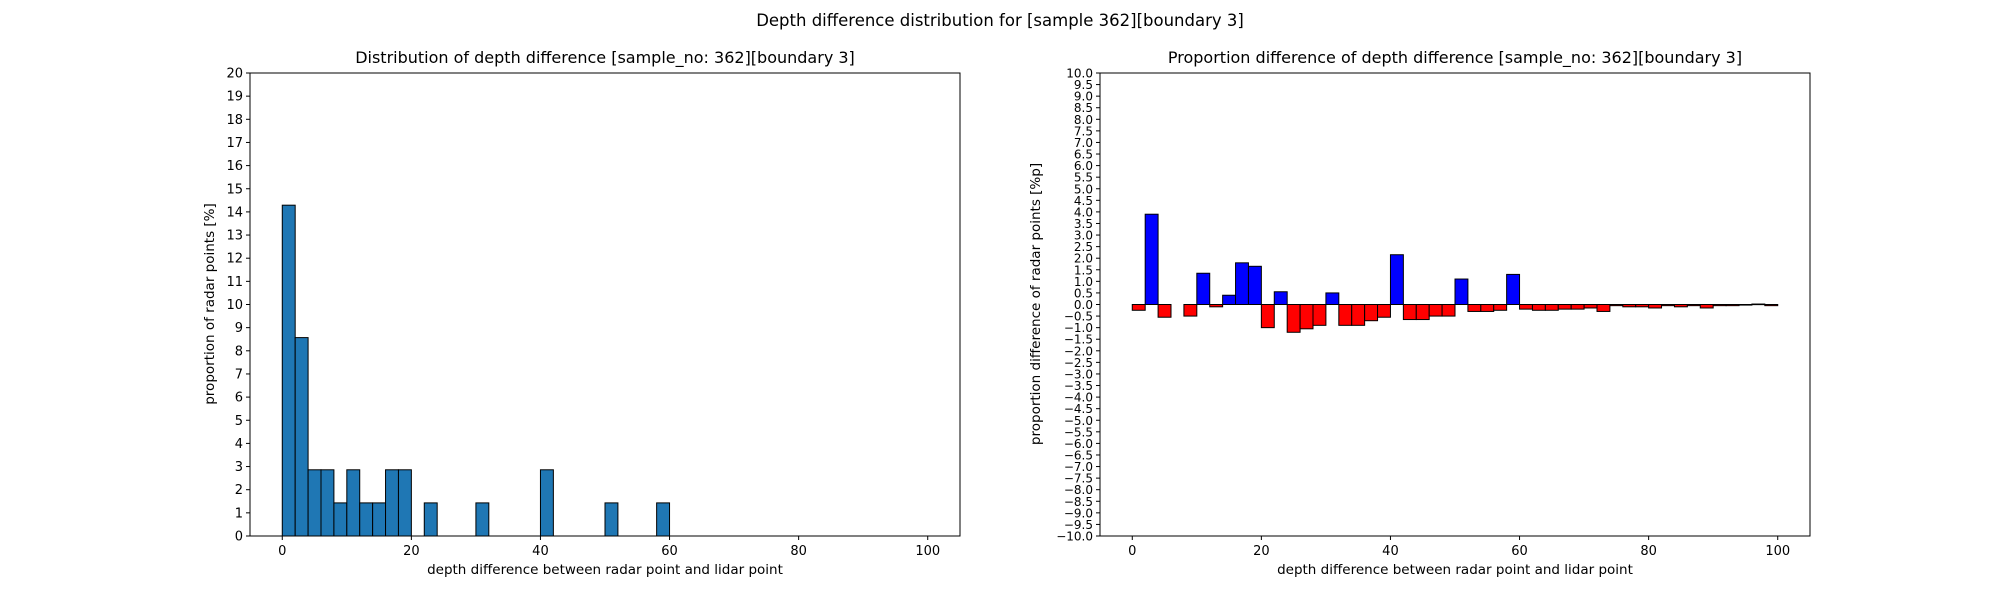 Image resolution: width=2000 pixels, height=600 pixels. What do you see at coordinates (1078, 351) in the screenshot?
I see `y-tick-label: −2.0` at bounding box center [1078, 351].